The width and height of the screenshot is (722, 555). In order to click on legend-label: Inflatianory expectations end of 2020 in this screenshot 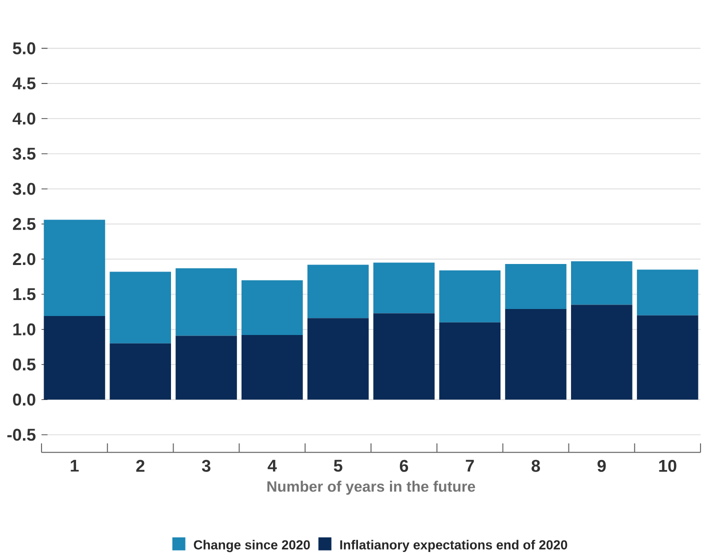, I will do `click(454, 546)`.